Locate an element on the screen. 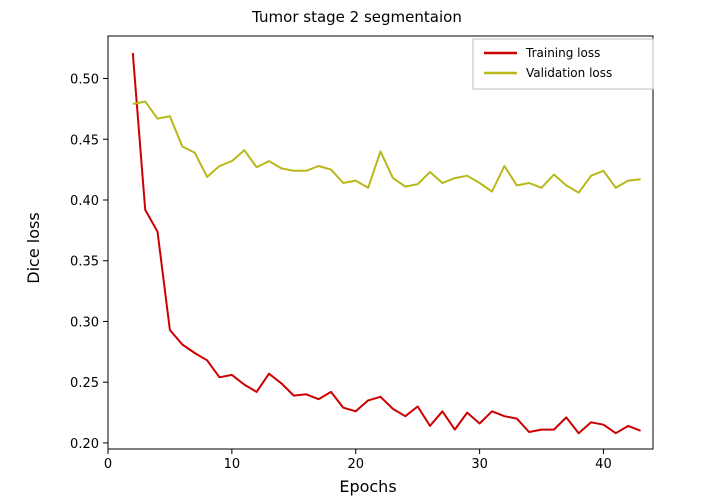 The height and width of the screenshot is (497, 706). y-axis-title: Dice loss is located at coordinates (33, 247).